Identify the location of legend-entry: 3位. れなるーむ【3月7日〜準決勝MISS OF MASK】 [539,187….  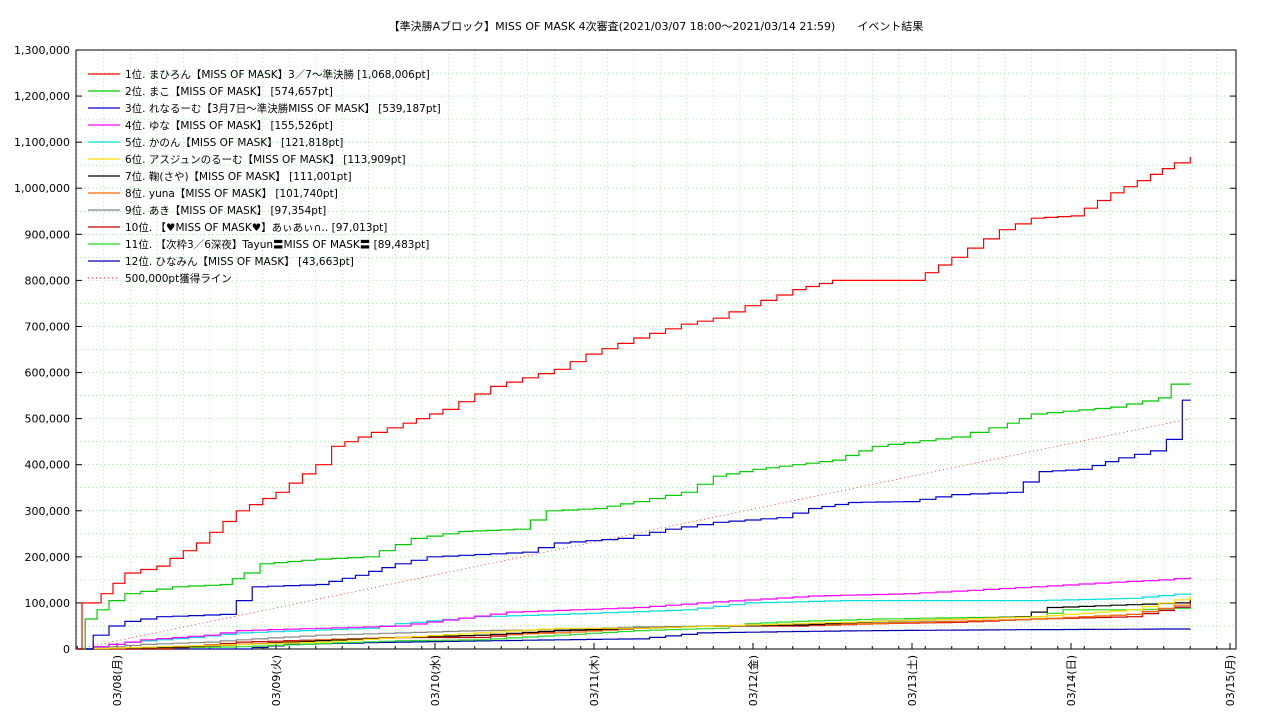
(283, 108).